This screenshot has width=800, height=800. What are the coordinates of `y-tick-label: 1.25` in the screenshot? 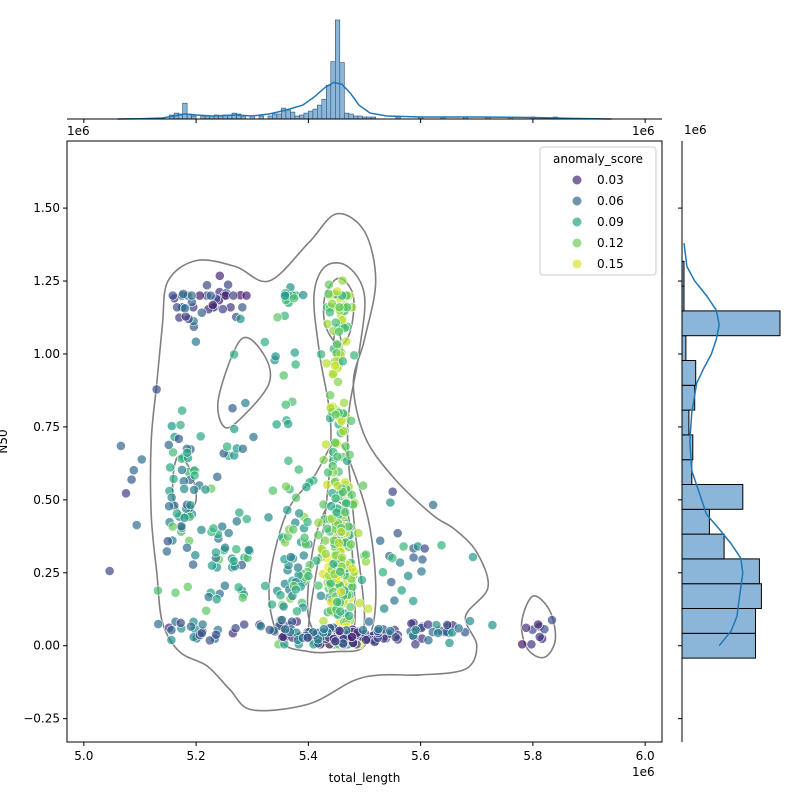 It's located at (46, 281).